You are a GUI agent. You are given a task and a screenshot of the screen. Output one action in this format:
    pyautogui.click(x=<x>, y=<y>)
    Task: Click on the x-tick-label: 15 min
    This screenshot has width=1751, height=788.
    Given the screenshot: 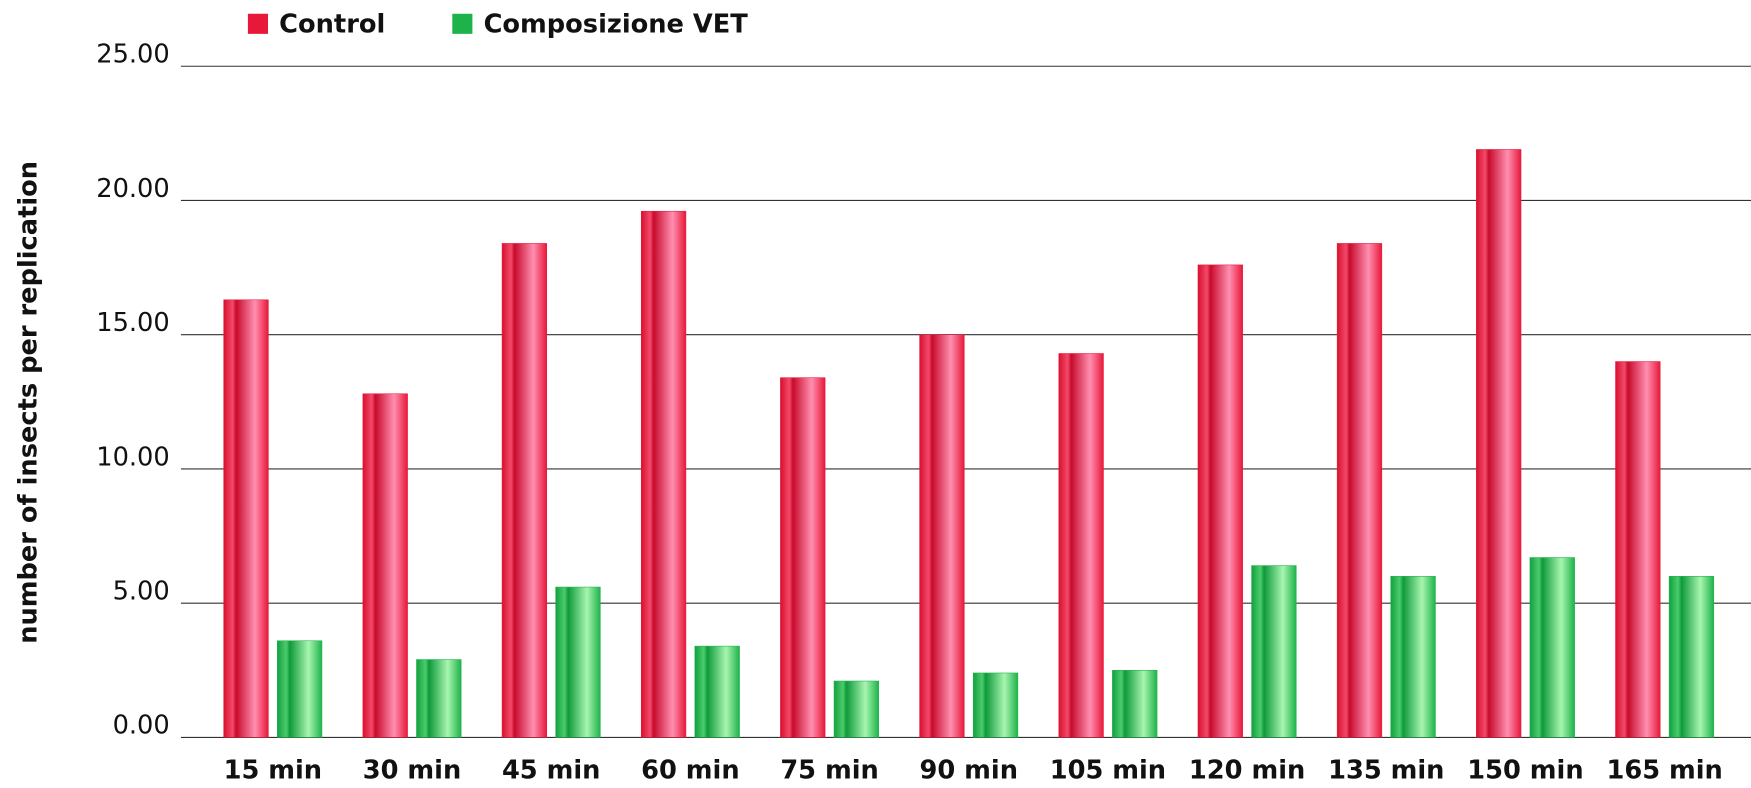 What is the action you would take?
    pyautogui.click(x=273, y=770)
    